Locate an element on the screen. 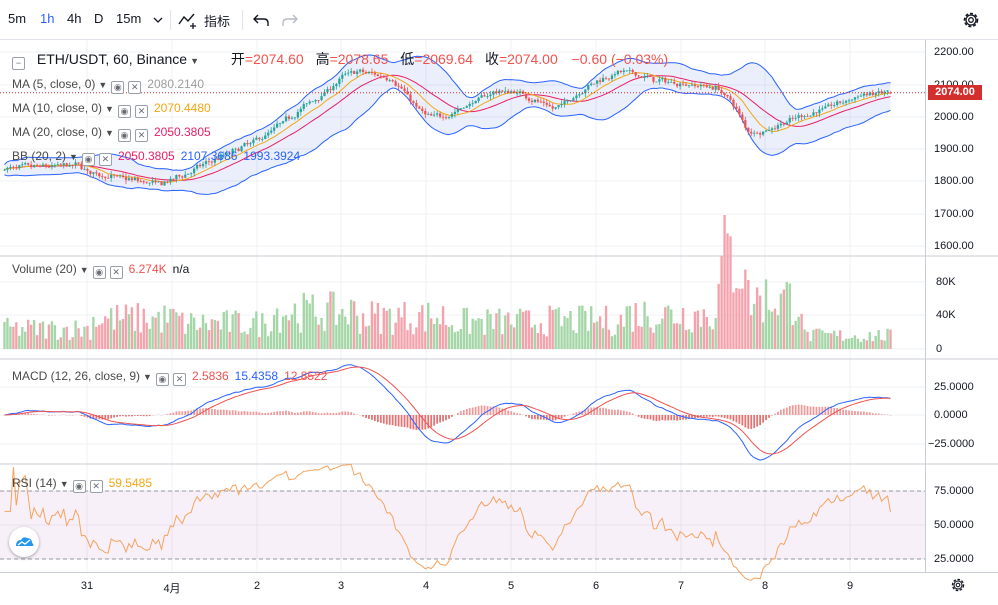  interval-15m: 15m is located at coordinates (129, 18).